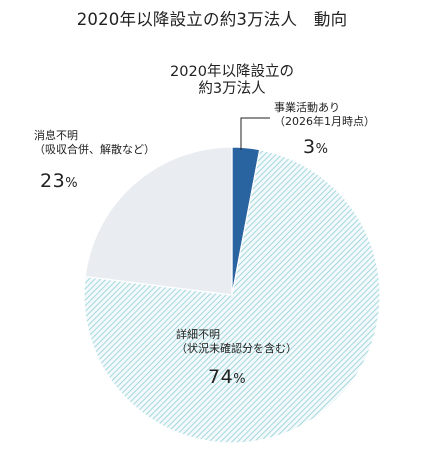 The image size is (424, 468). I want to click on chart-center-label: 2020年以降設立の 約3万法人, so click(232, 81).